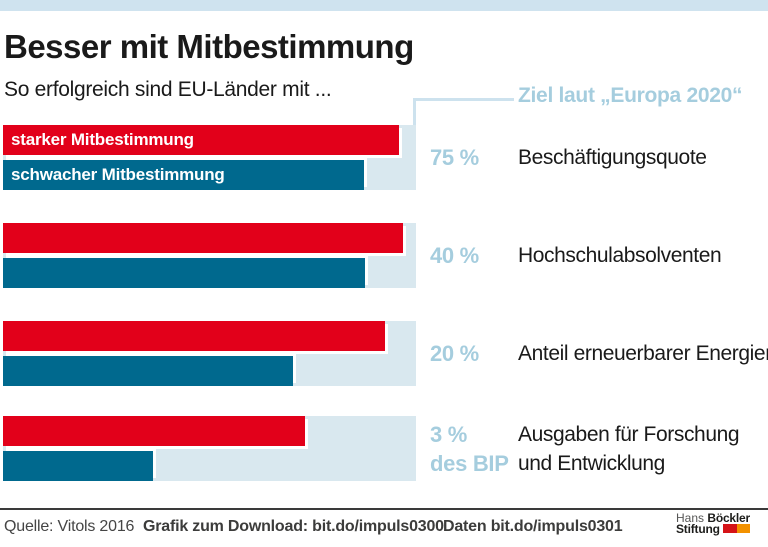  Describe the element at coordinates (469, 463) in the screenshot. I see `target-value-line2: des BIP` at that location.